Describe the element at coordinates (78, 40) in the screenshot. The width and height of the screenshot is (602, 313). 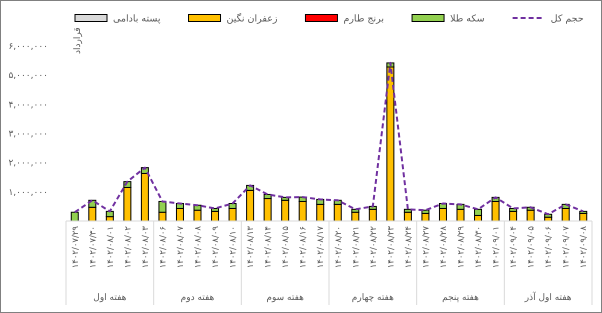
I see `y-axis-title: قرارداد` at that location.